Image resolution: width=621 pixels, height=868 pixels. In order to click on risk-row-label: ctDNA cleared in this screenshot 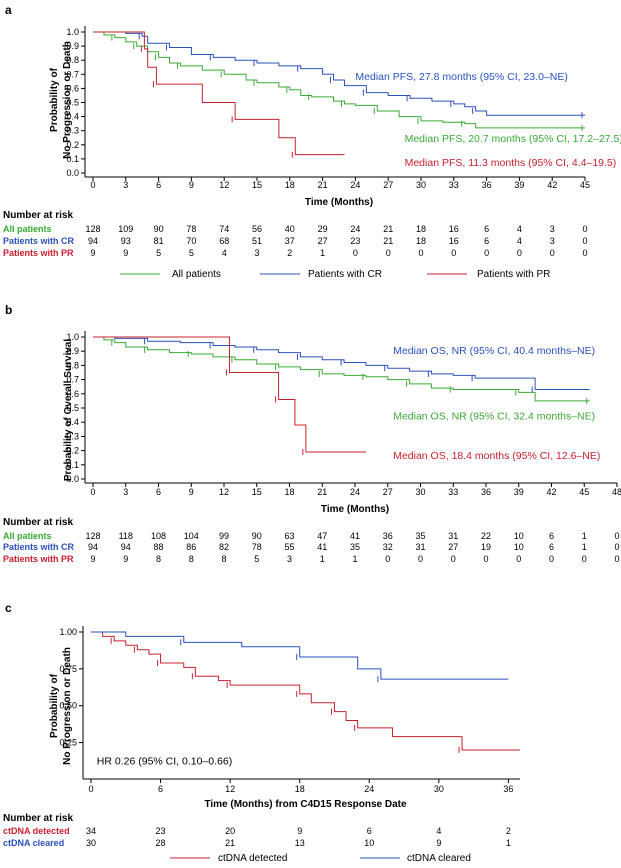, I will do `click(33, 843)`.